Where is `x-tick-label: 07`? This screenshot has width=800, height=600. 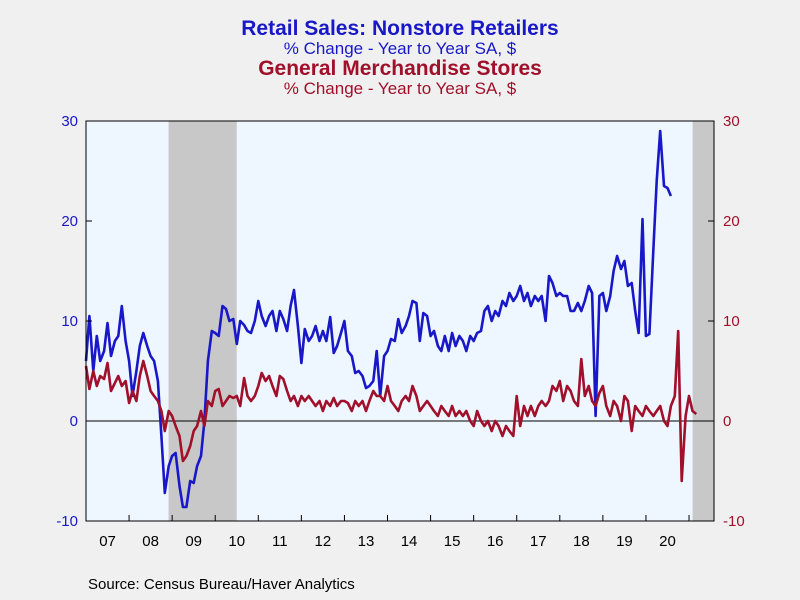
x-tick-label: 07 is located at coordinates (107, 541).